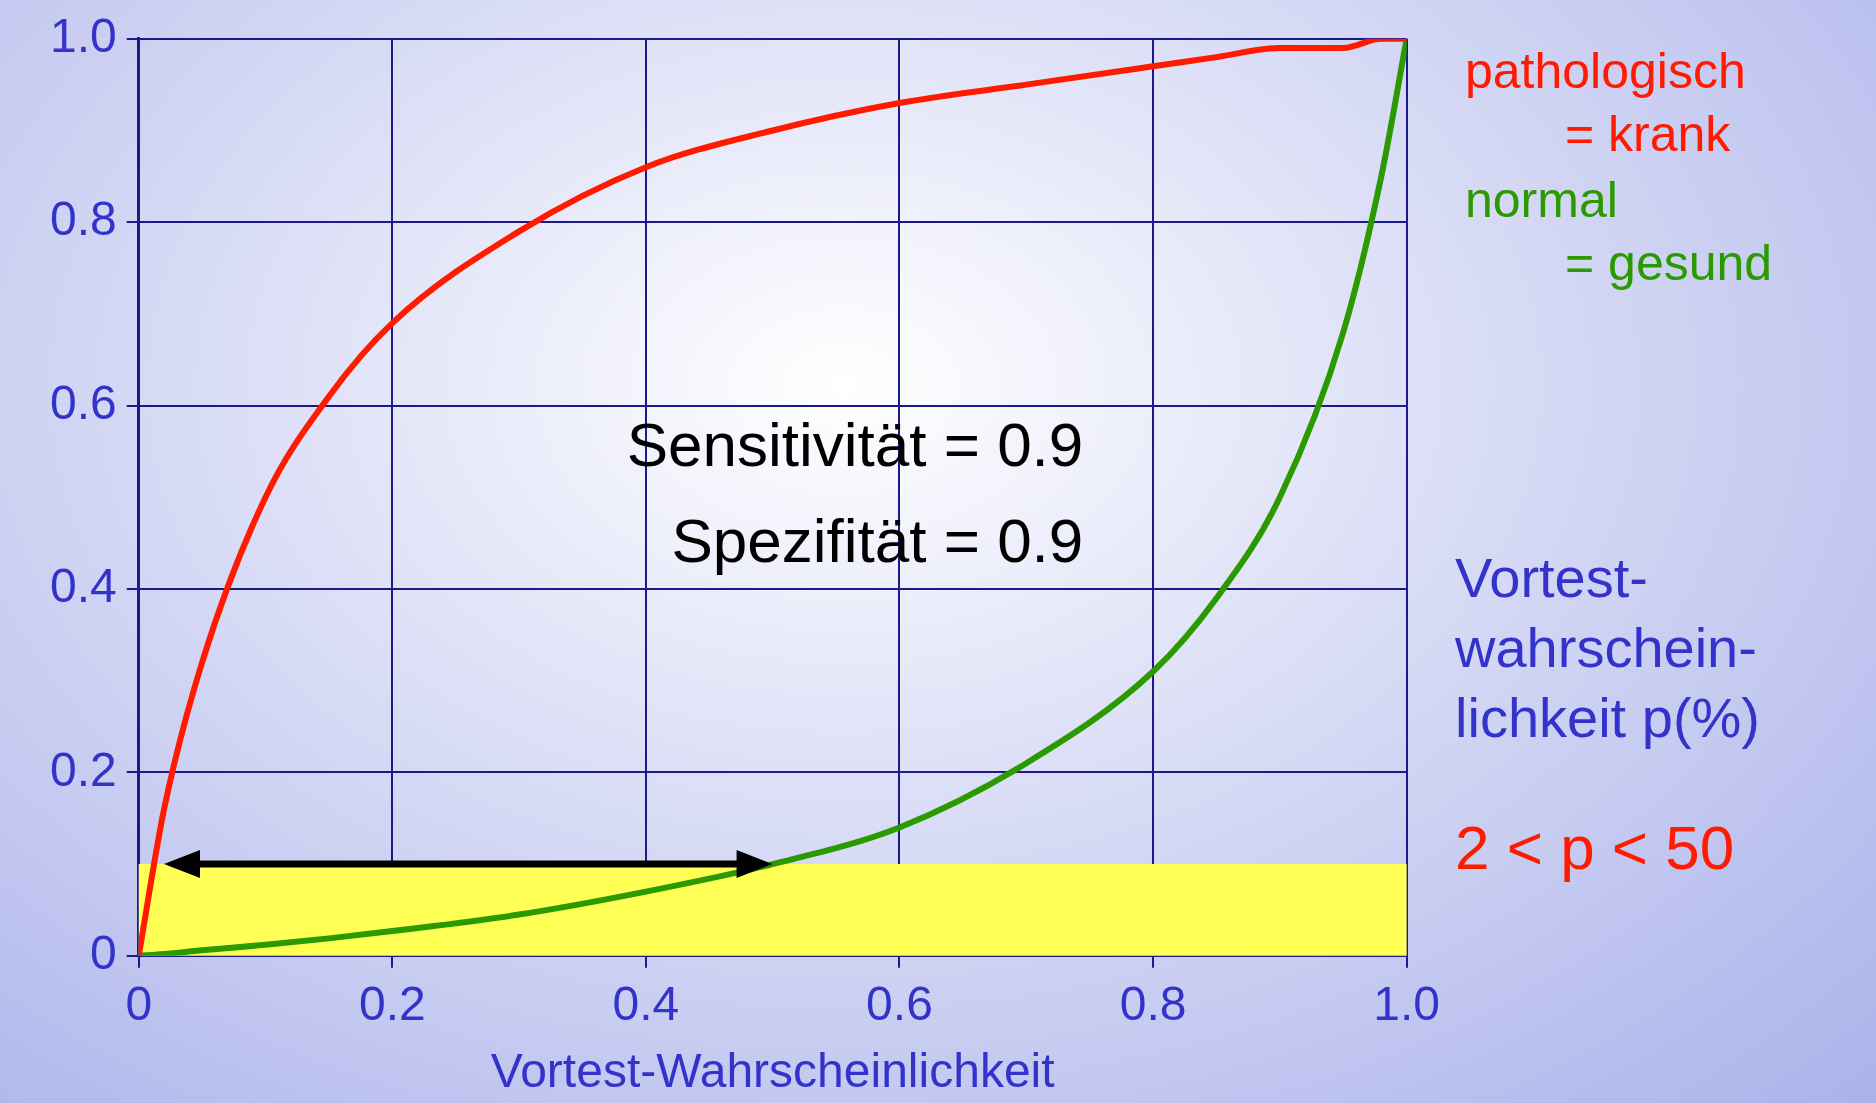  Describe the element at coordinates (646, 1003) in the screenshot. I see `x-tick-label: 0.4` at that location.